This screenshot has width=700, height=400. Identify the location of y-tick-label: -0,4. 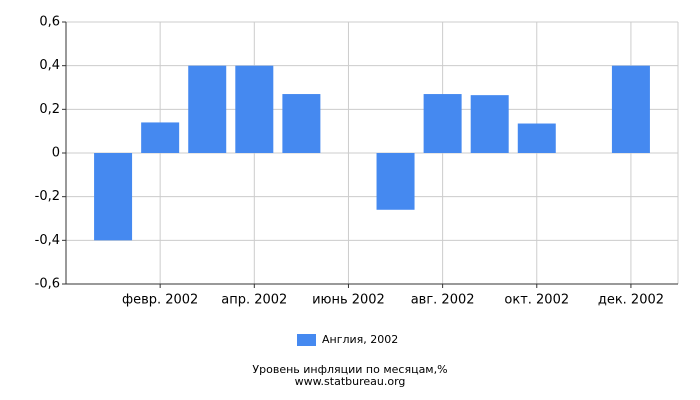
(47, 240).